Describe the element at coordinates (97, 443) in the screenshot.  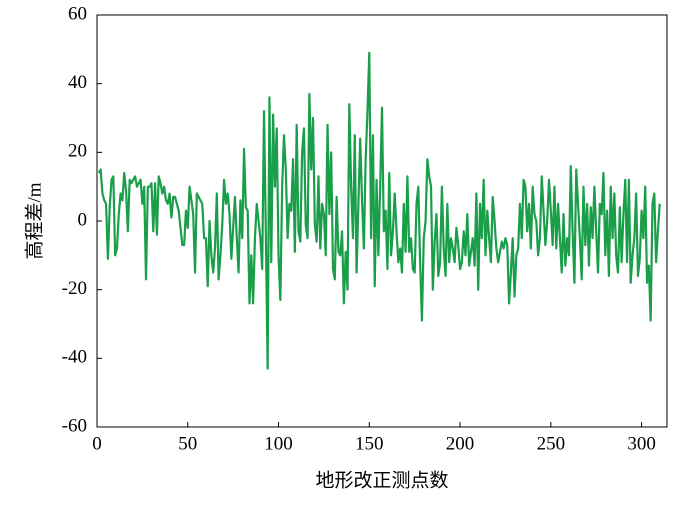
I see `x-tick-label: 0` at that location.